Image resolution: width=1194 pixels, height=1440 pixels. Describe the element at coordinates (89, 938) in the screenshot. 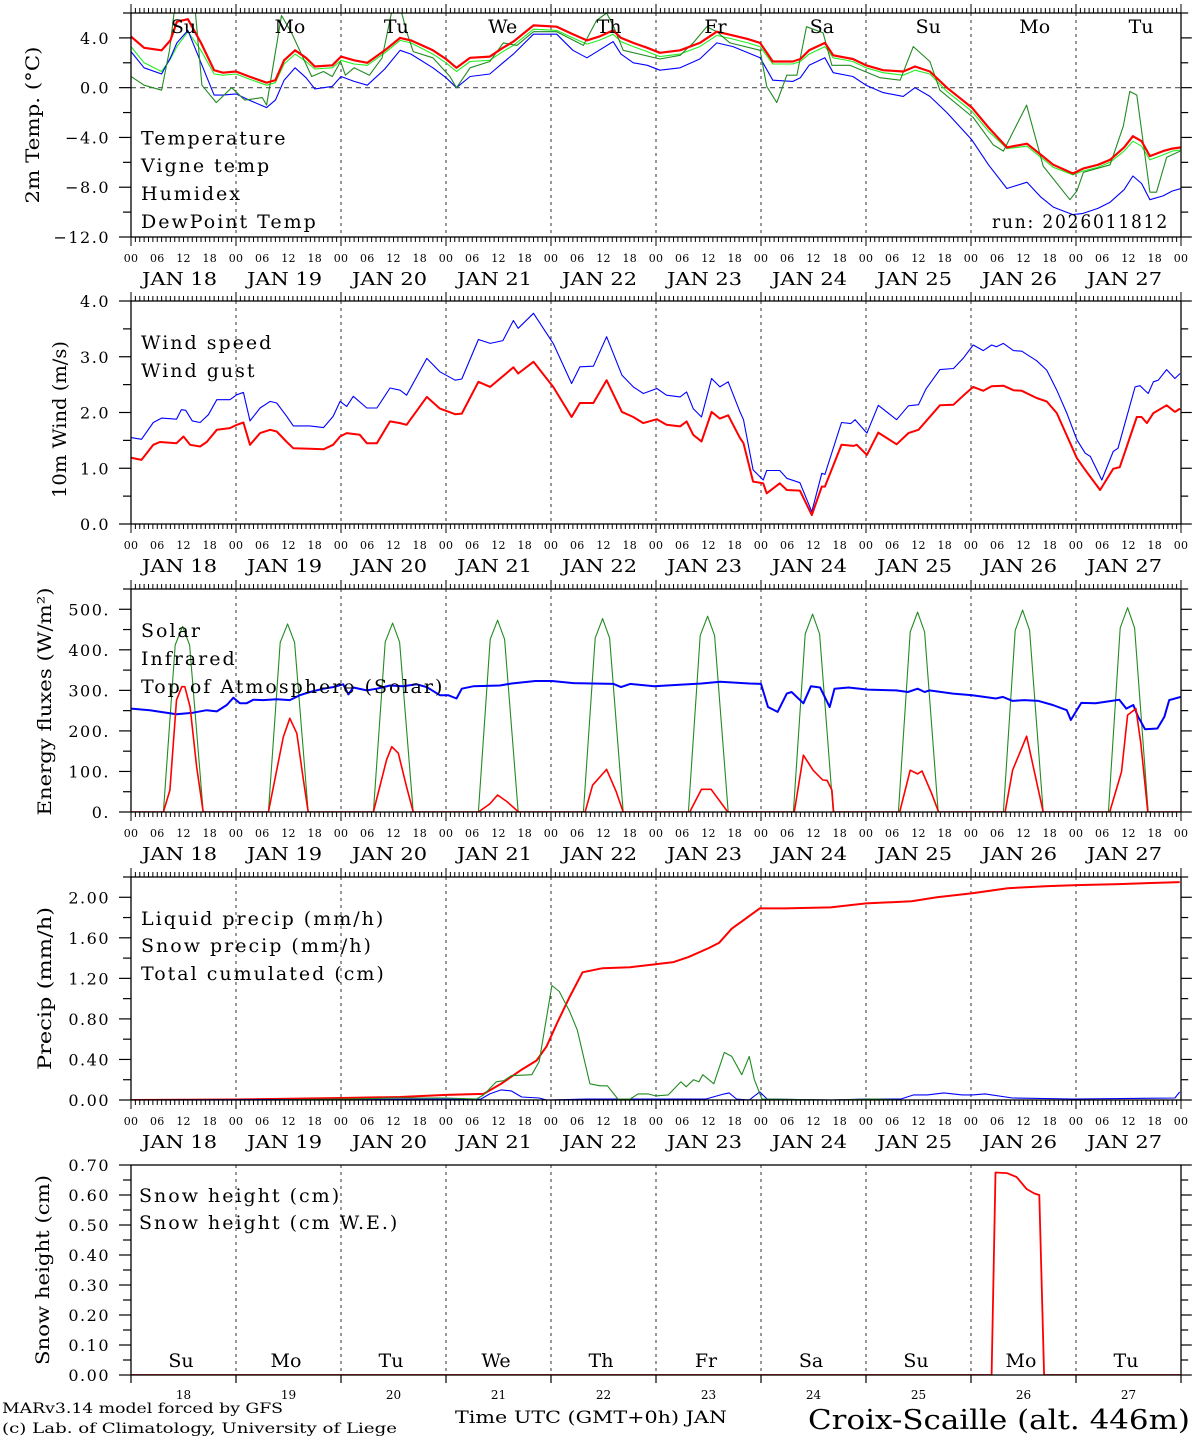

I see `y-tick-label: 1.60` at that location.